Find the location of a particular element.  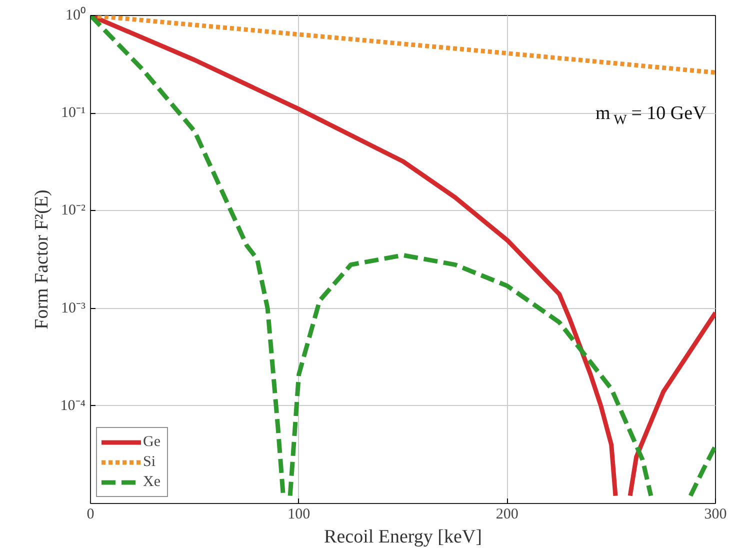

legend-label: Xe is located at coordinates (152, 482).